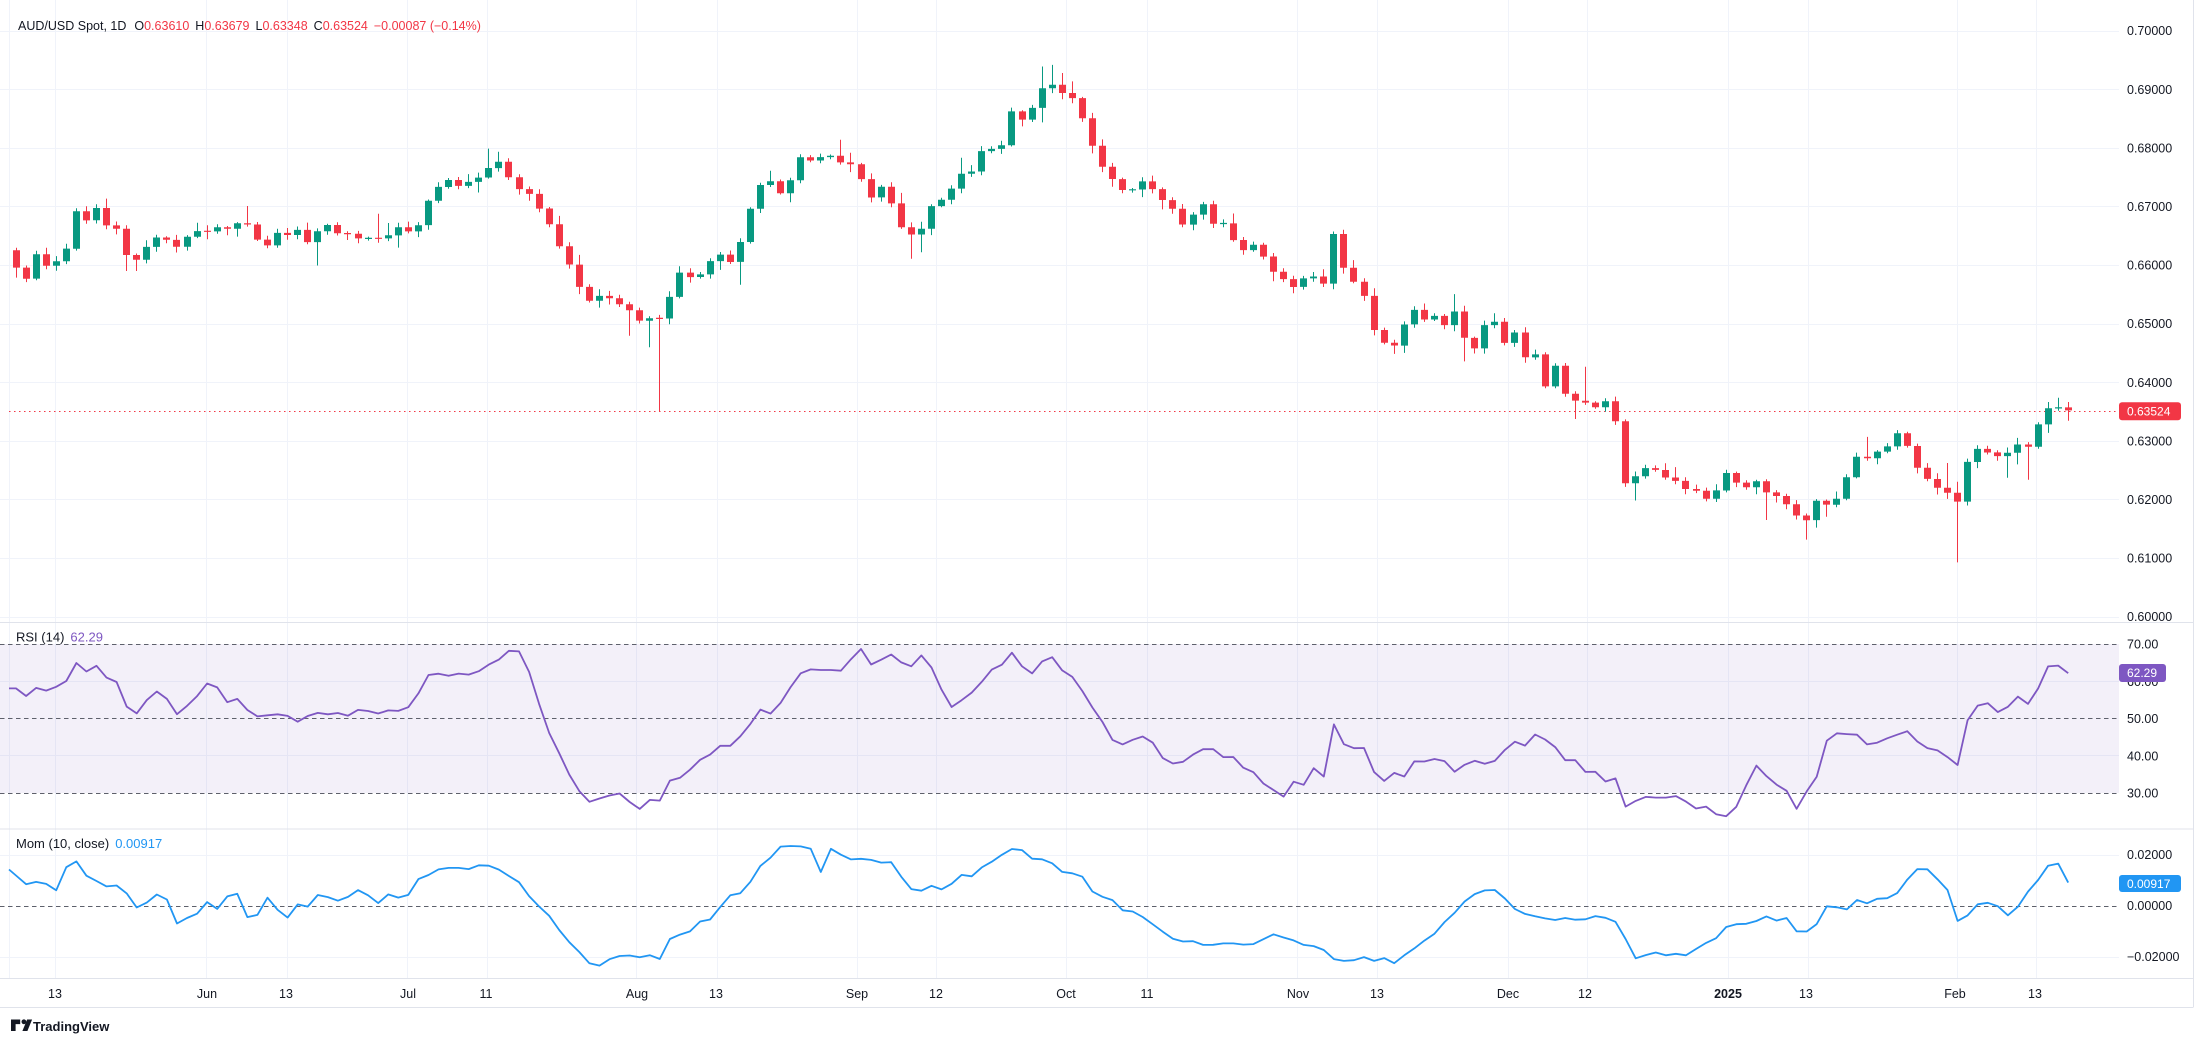 The height and width of the screenshot is (1043, 2203). I want to click on svg-text: 0.02000, so click(2149, 855).